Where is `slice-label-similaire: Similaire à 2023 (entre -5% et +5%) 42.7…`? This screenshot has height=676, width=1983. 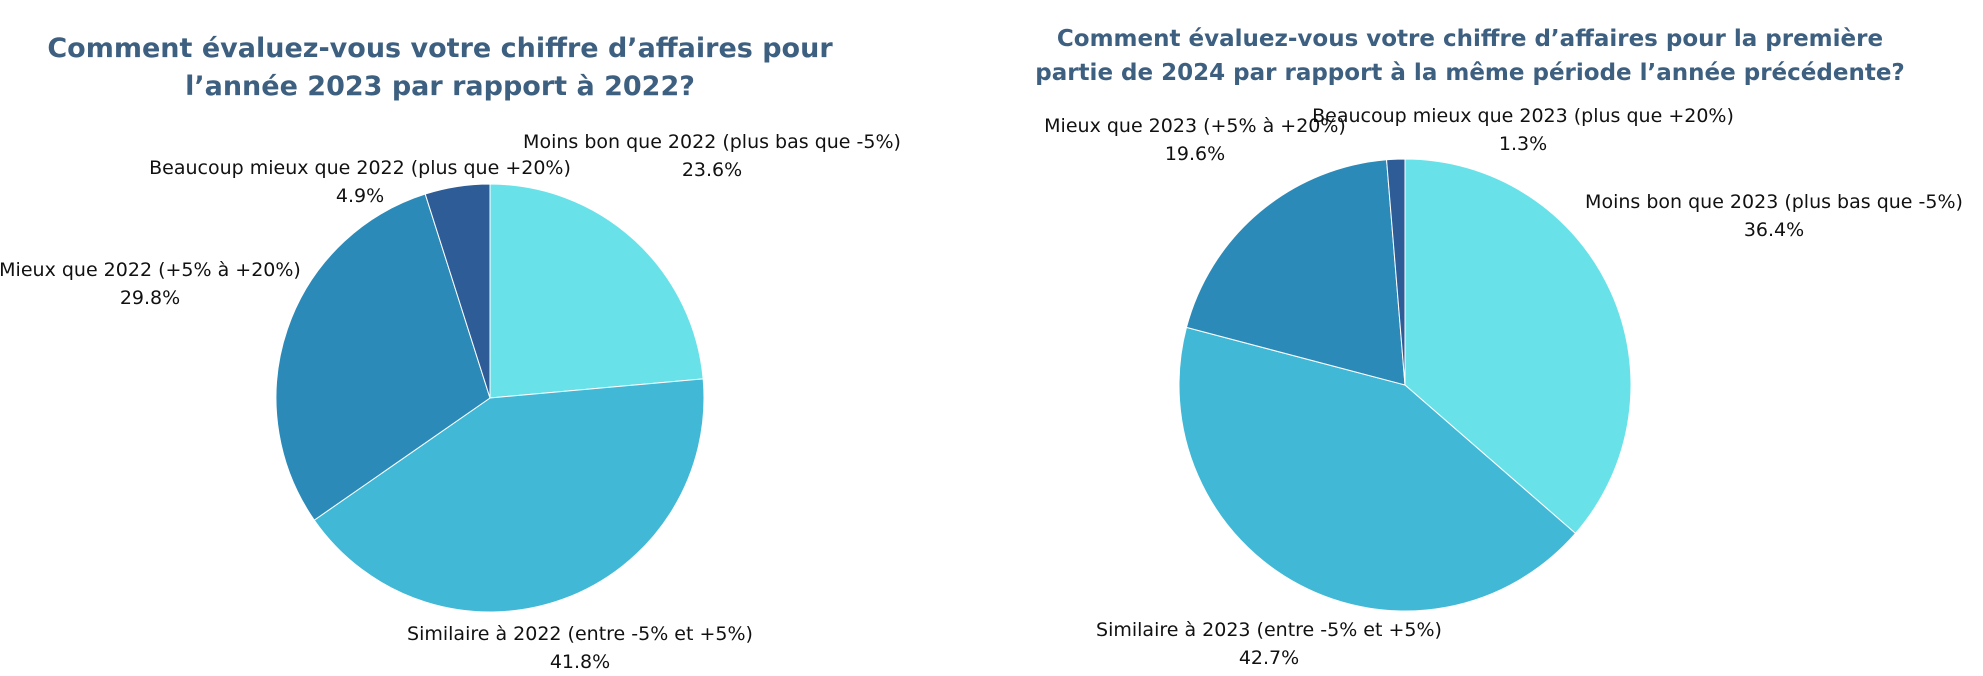 slice-label-similaire: Similaire à 2023 (entre -5% et +5%) 42.7… is located at coordinates (1269, 644).